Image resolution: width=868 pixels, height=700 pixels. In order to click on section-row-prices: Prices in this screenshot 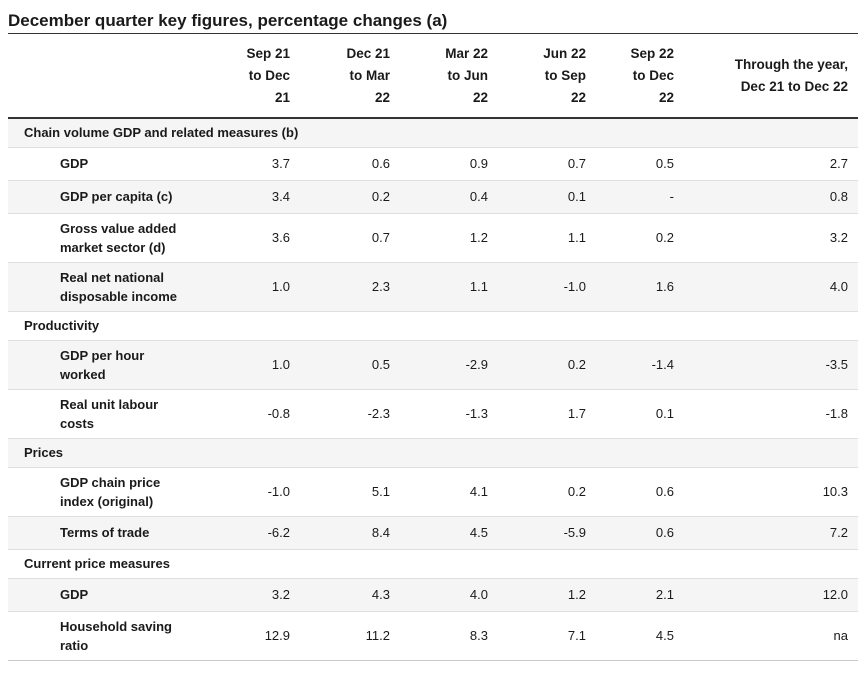, I will do `click(433, 453)`.